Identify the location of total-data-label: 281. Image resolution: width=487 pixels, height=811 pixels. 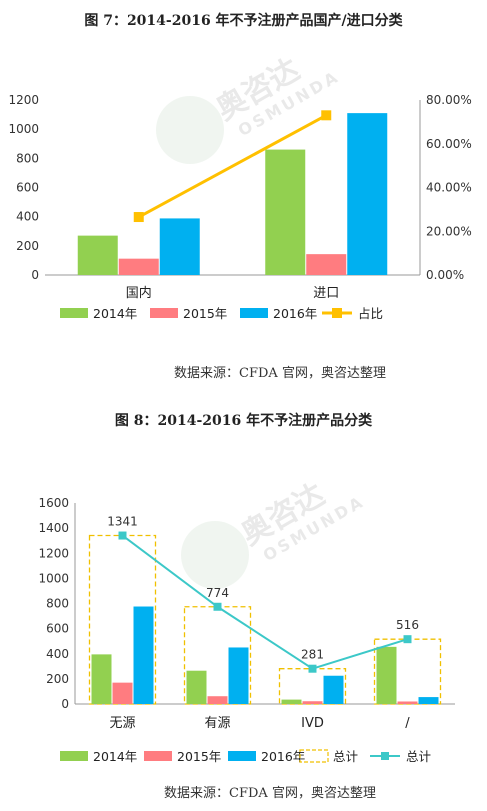
(312, 655).